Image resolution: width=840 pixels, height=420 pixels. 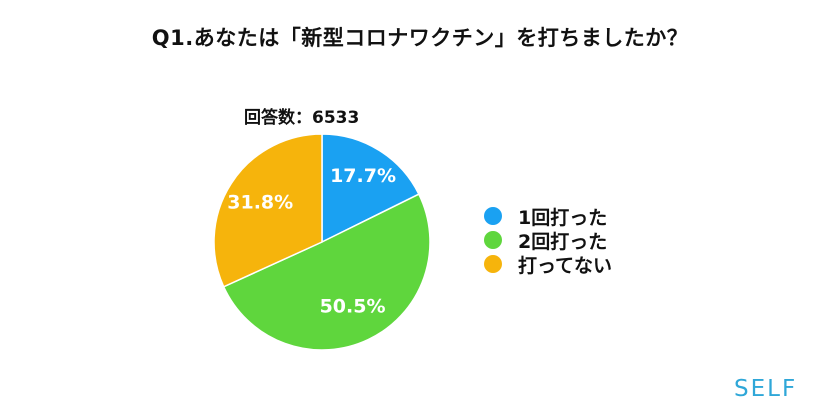 I want to click on pie-slice-twice, so click(x=326, y=272).